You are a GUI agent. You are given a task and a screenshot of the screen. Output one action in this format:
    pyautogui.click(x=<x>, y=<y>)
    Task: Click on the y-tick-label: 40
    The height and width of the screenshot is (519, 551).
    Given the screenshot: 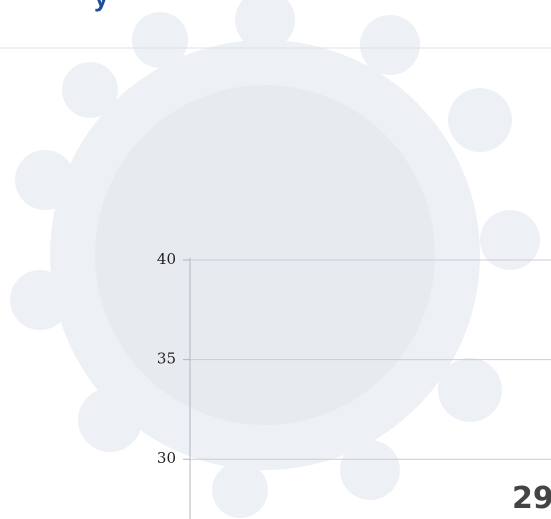 What is the action you would take?
    pyautogui.click(x=166, y=259)
    